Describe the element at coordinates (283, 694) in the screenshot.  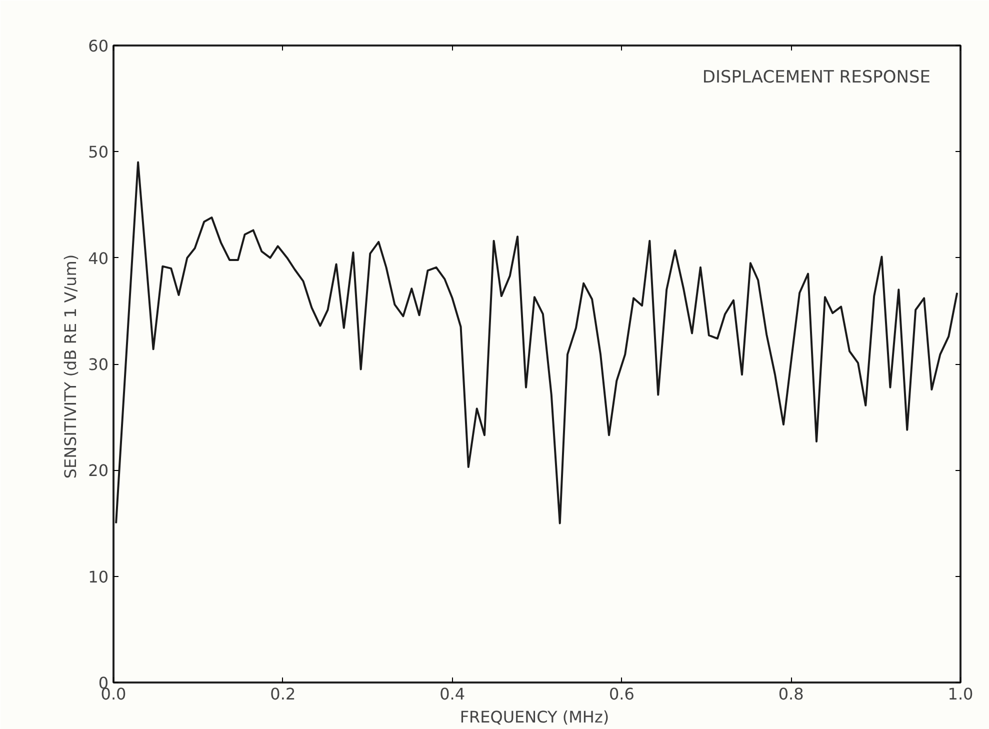
I see `x-tick-label: 0.2` at that location.